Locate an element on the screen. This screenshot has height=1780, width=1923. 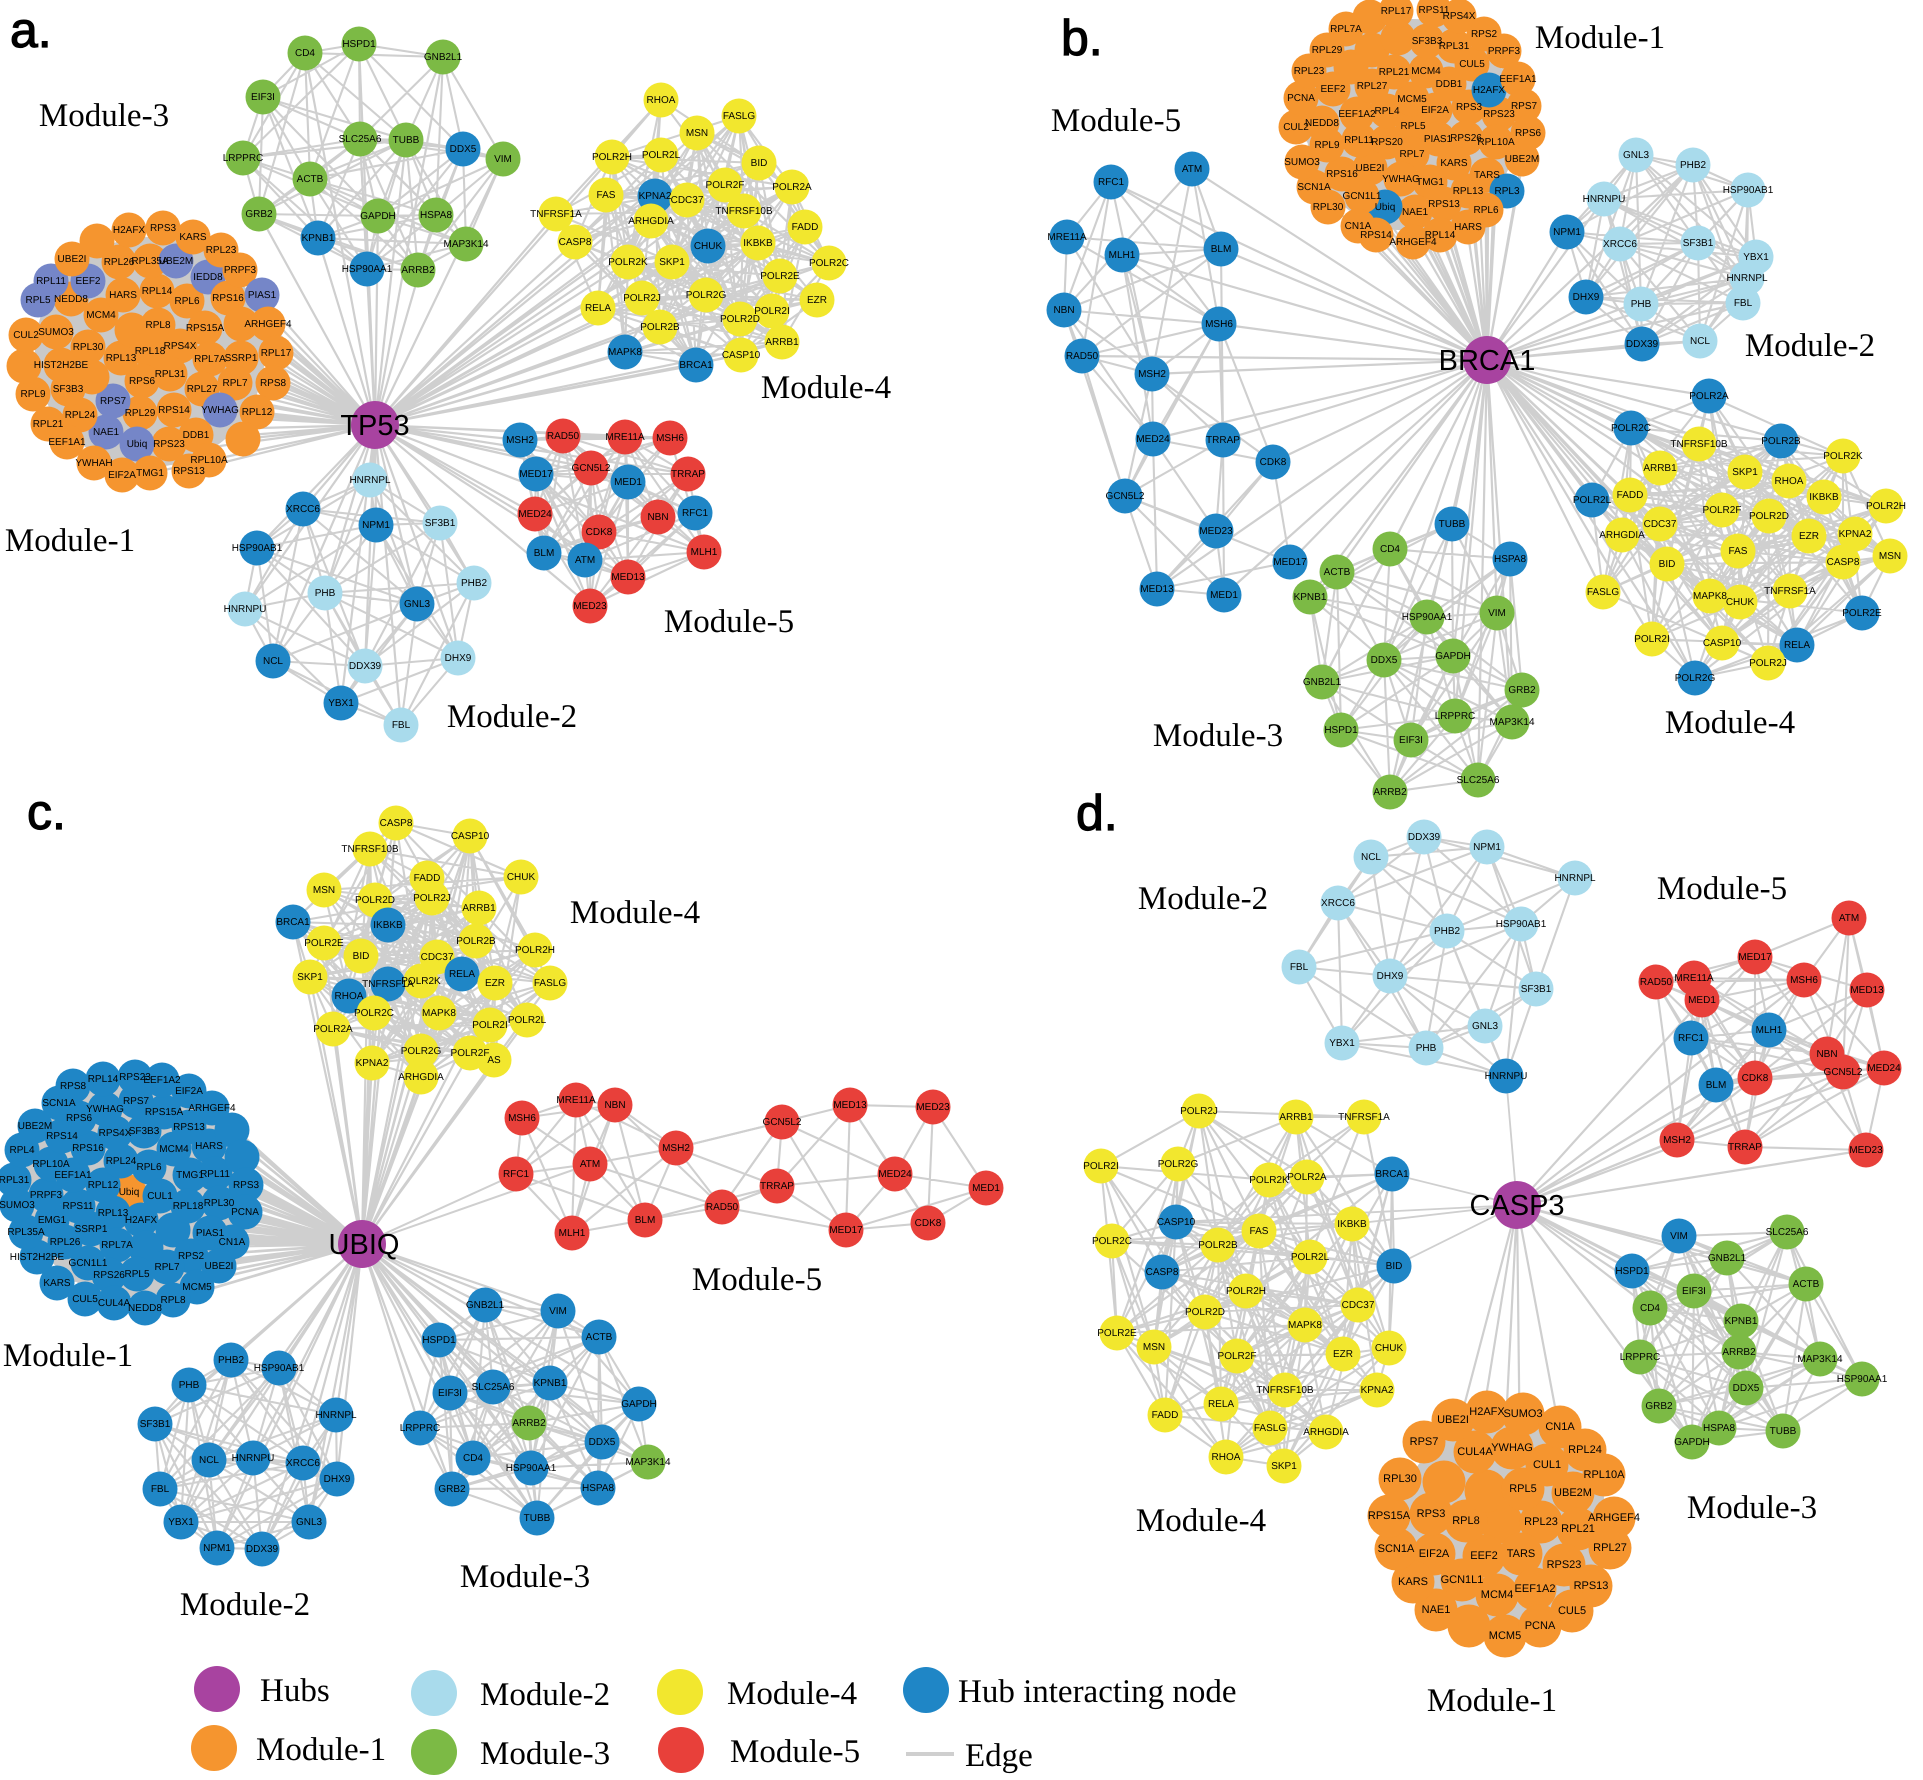
svg-text: EIF3I is located at coordinates (263, 97).